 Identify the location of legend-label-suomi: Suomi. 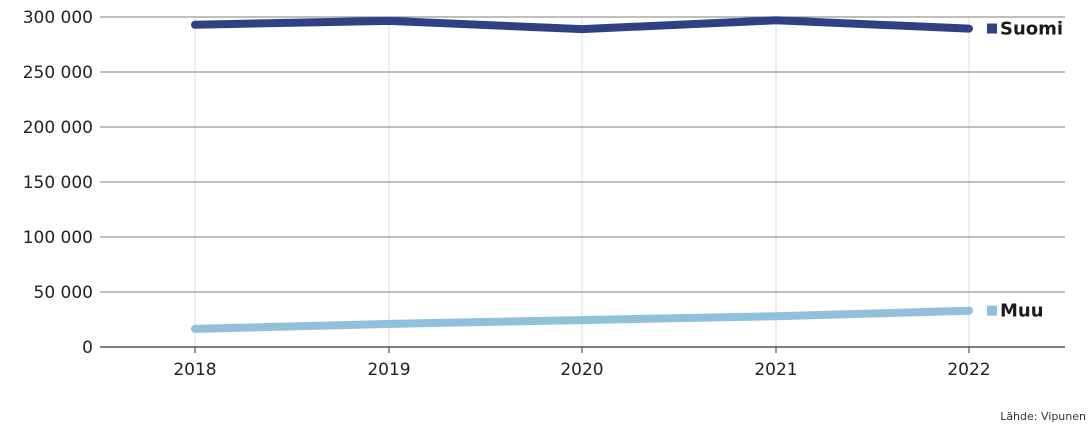
(1031, 29).